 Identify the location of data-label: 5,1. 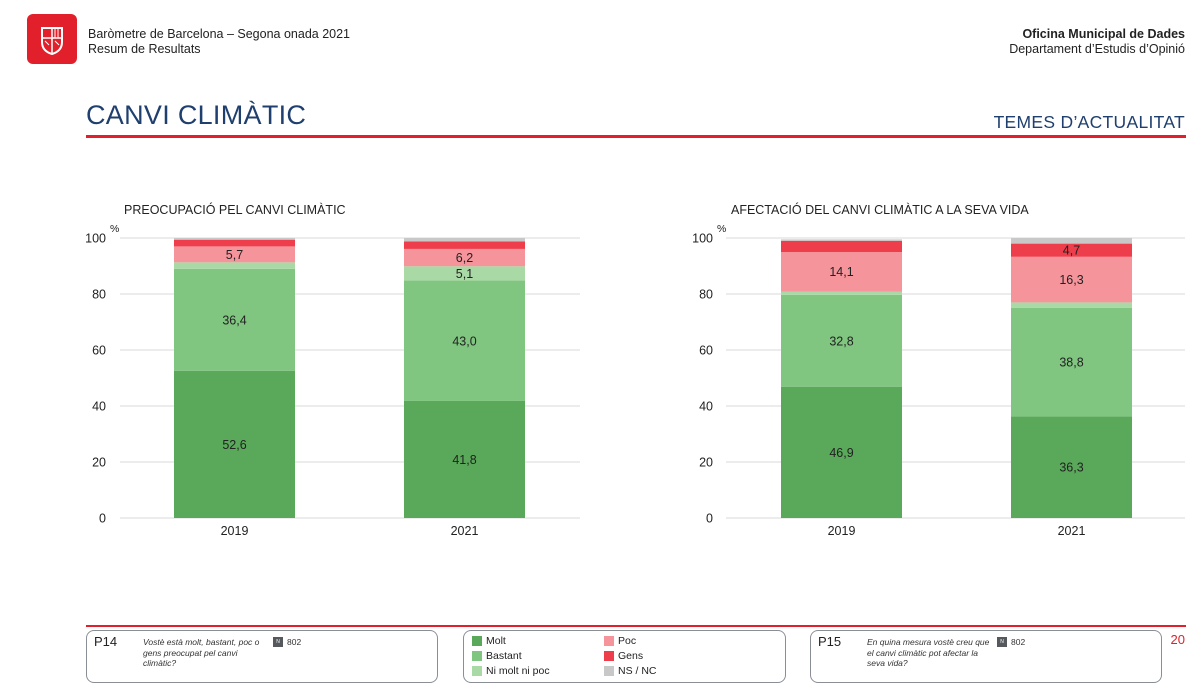
(464, 274).